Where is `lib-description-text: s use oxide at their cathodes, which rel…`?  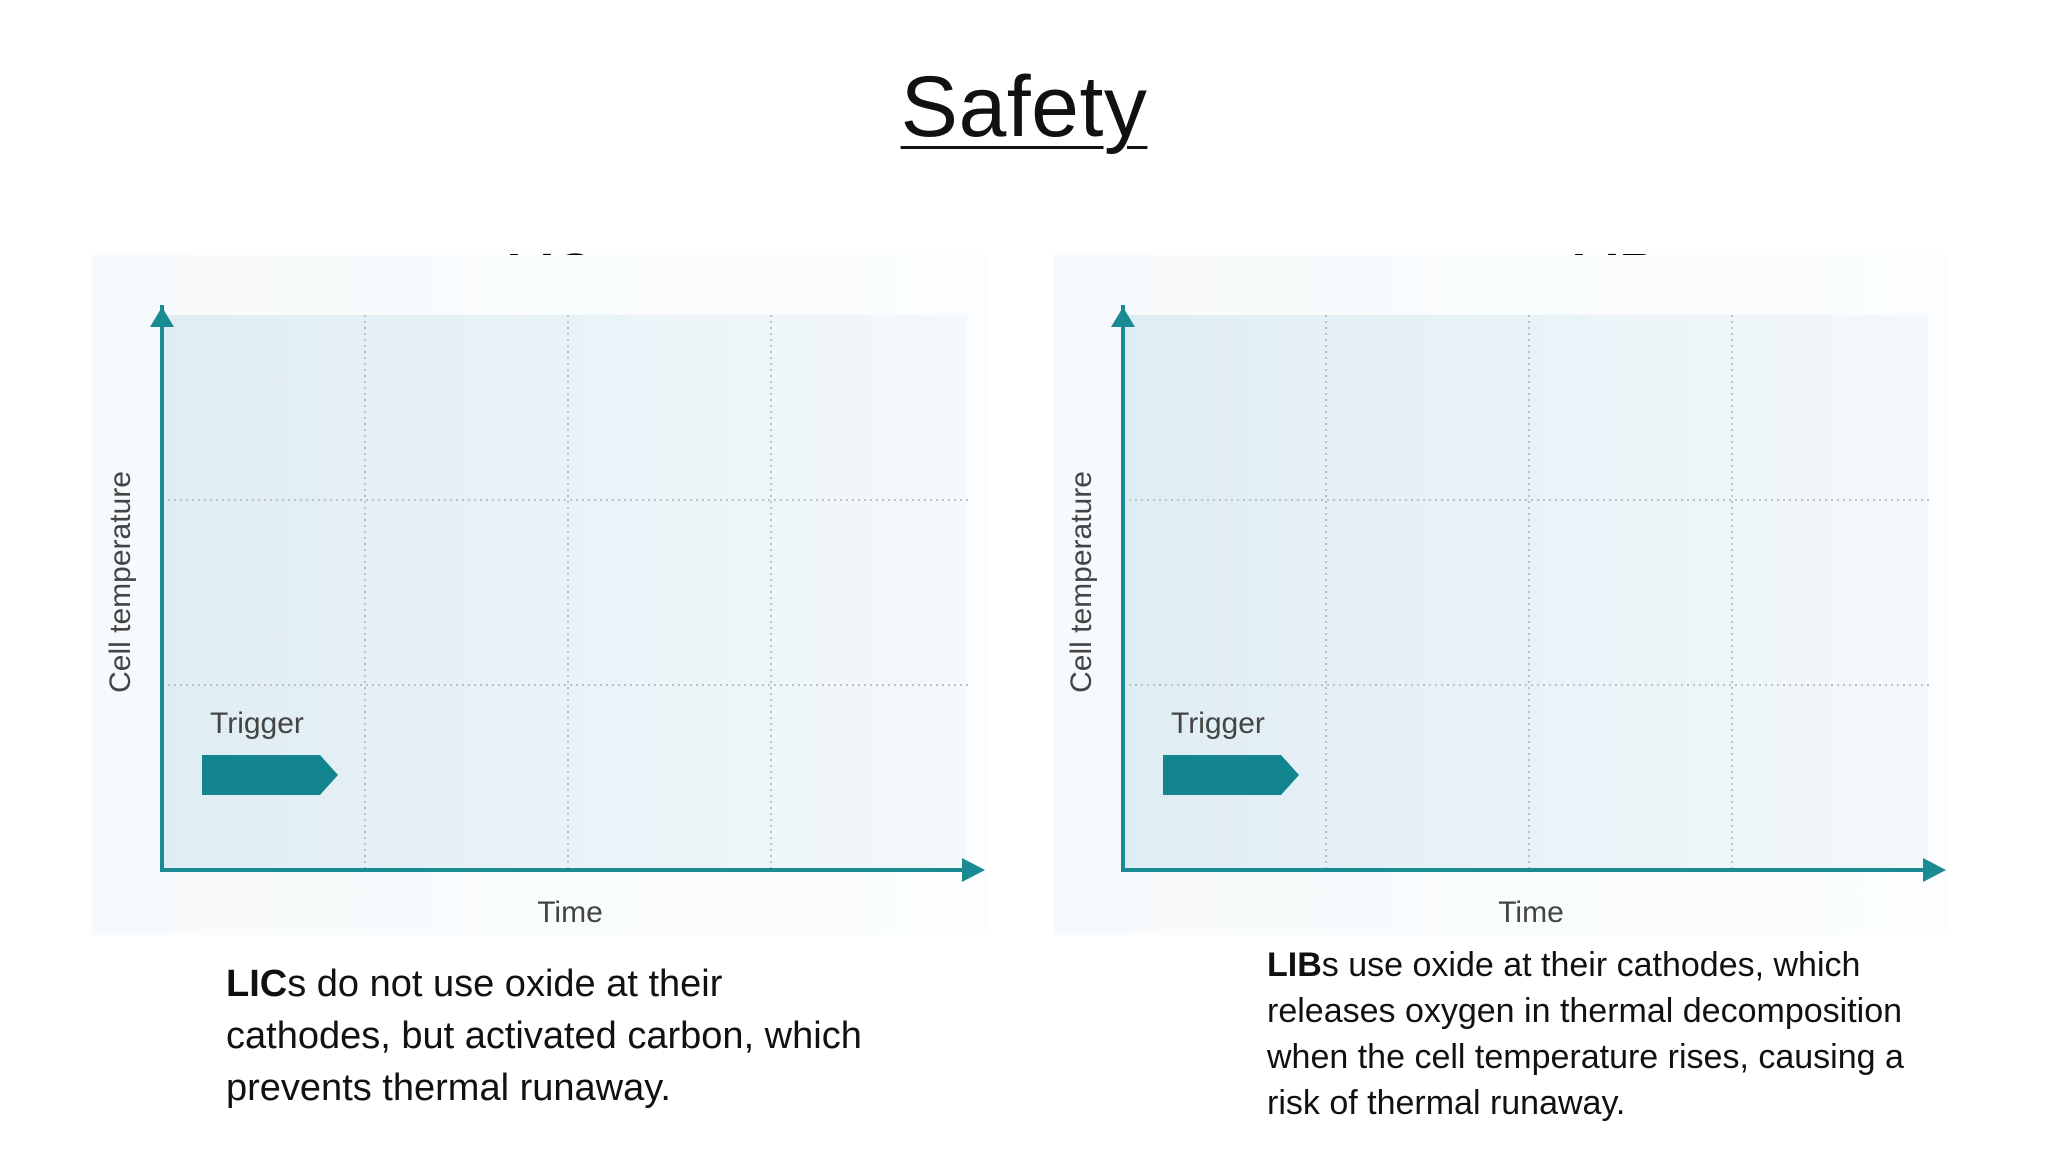 lib-description-text: s use oxide at their cathodes, which rel… is located at coordinates (1585, 1034).